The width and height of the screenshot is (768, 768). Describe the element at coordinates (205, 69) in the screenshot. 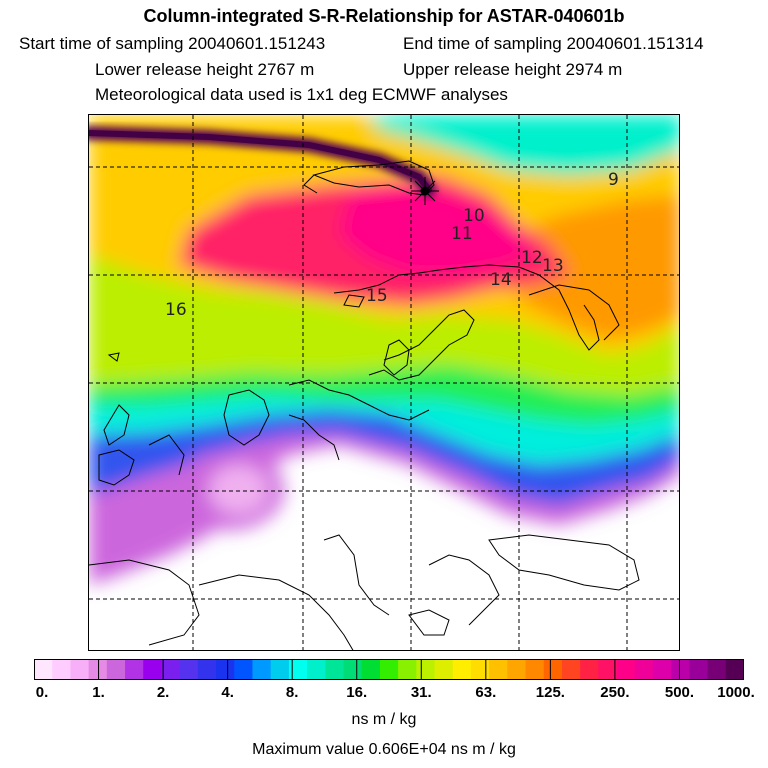

I see `lower-release-height-label: Lower release height 2767 m` at that location.